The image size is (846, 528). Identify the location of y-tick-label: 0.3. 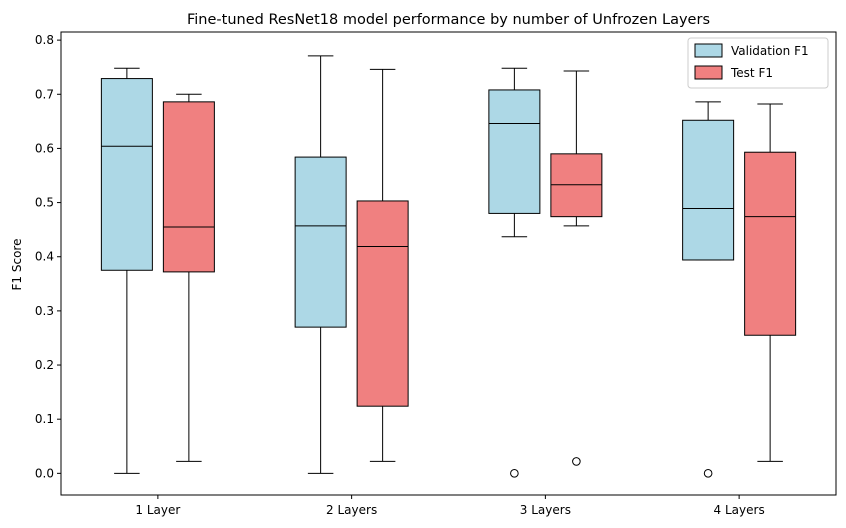
(44, 311).